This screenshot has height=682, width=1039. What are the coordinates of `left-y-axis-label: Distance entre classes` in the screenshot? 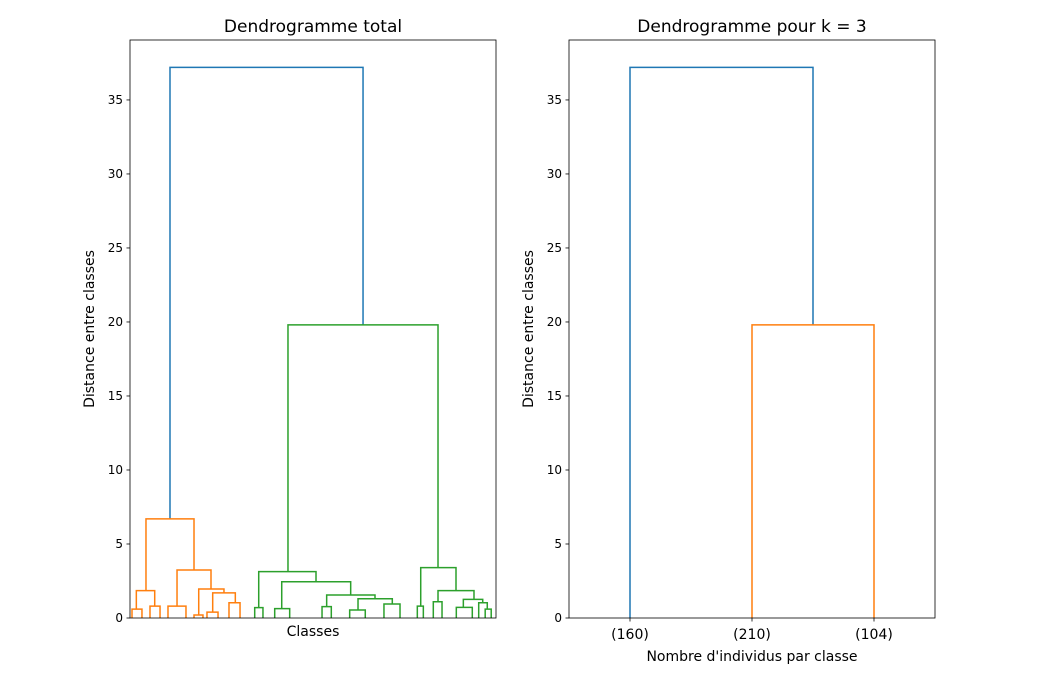 It's located at (90, 329).